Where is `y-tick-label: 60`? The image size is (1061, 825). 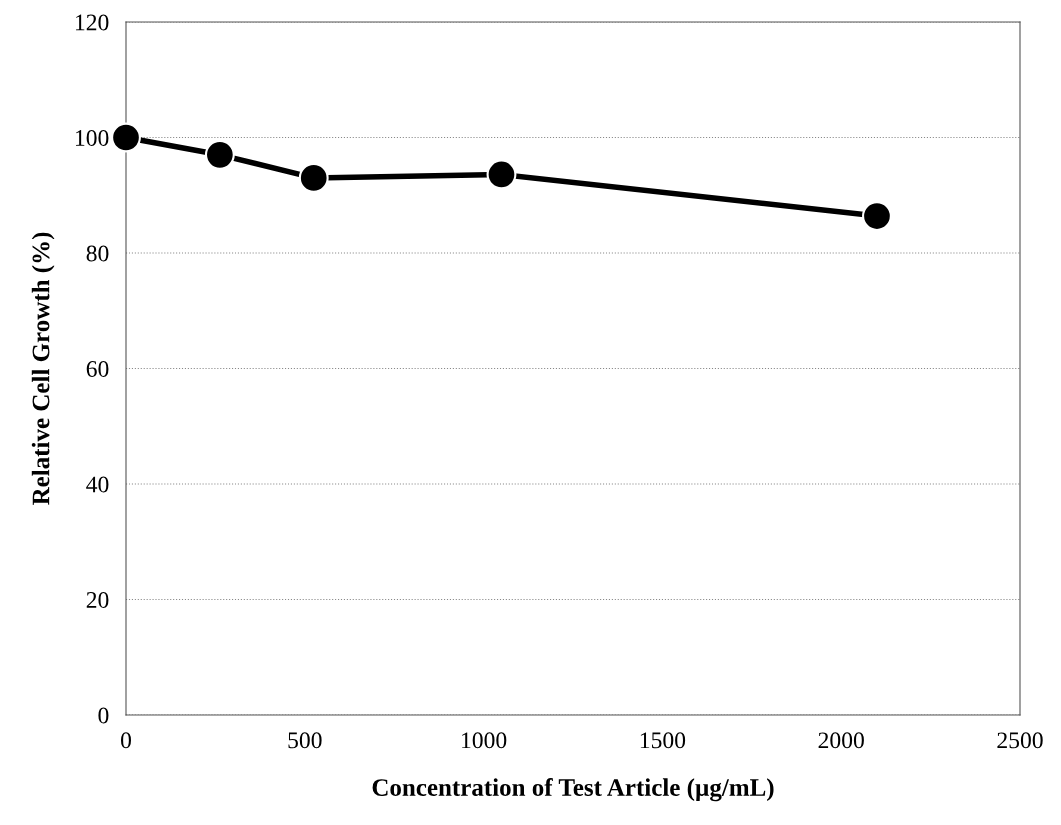 y-tick-label: 60 is located at coordinates (97, 368).